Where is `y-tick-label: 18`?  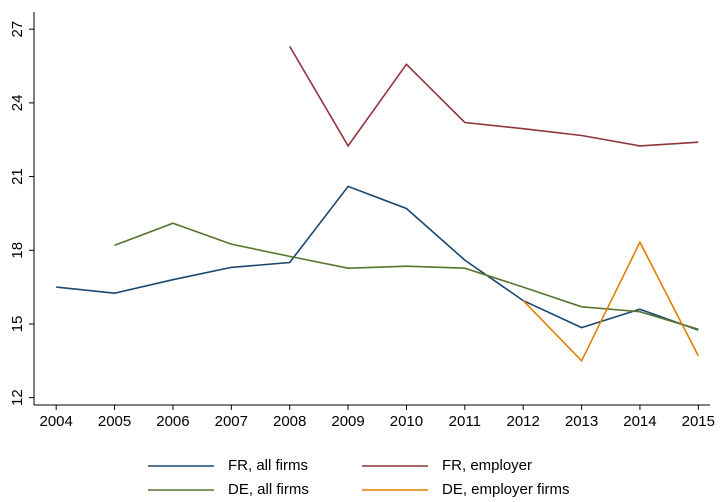
y-tick-label: 18 is located at coordinates (17, 250).